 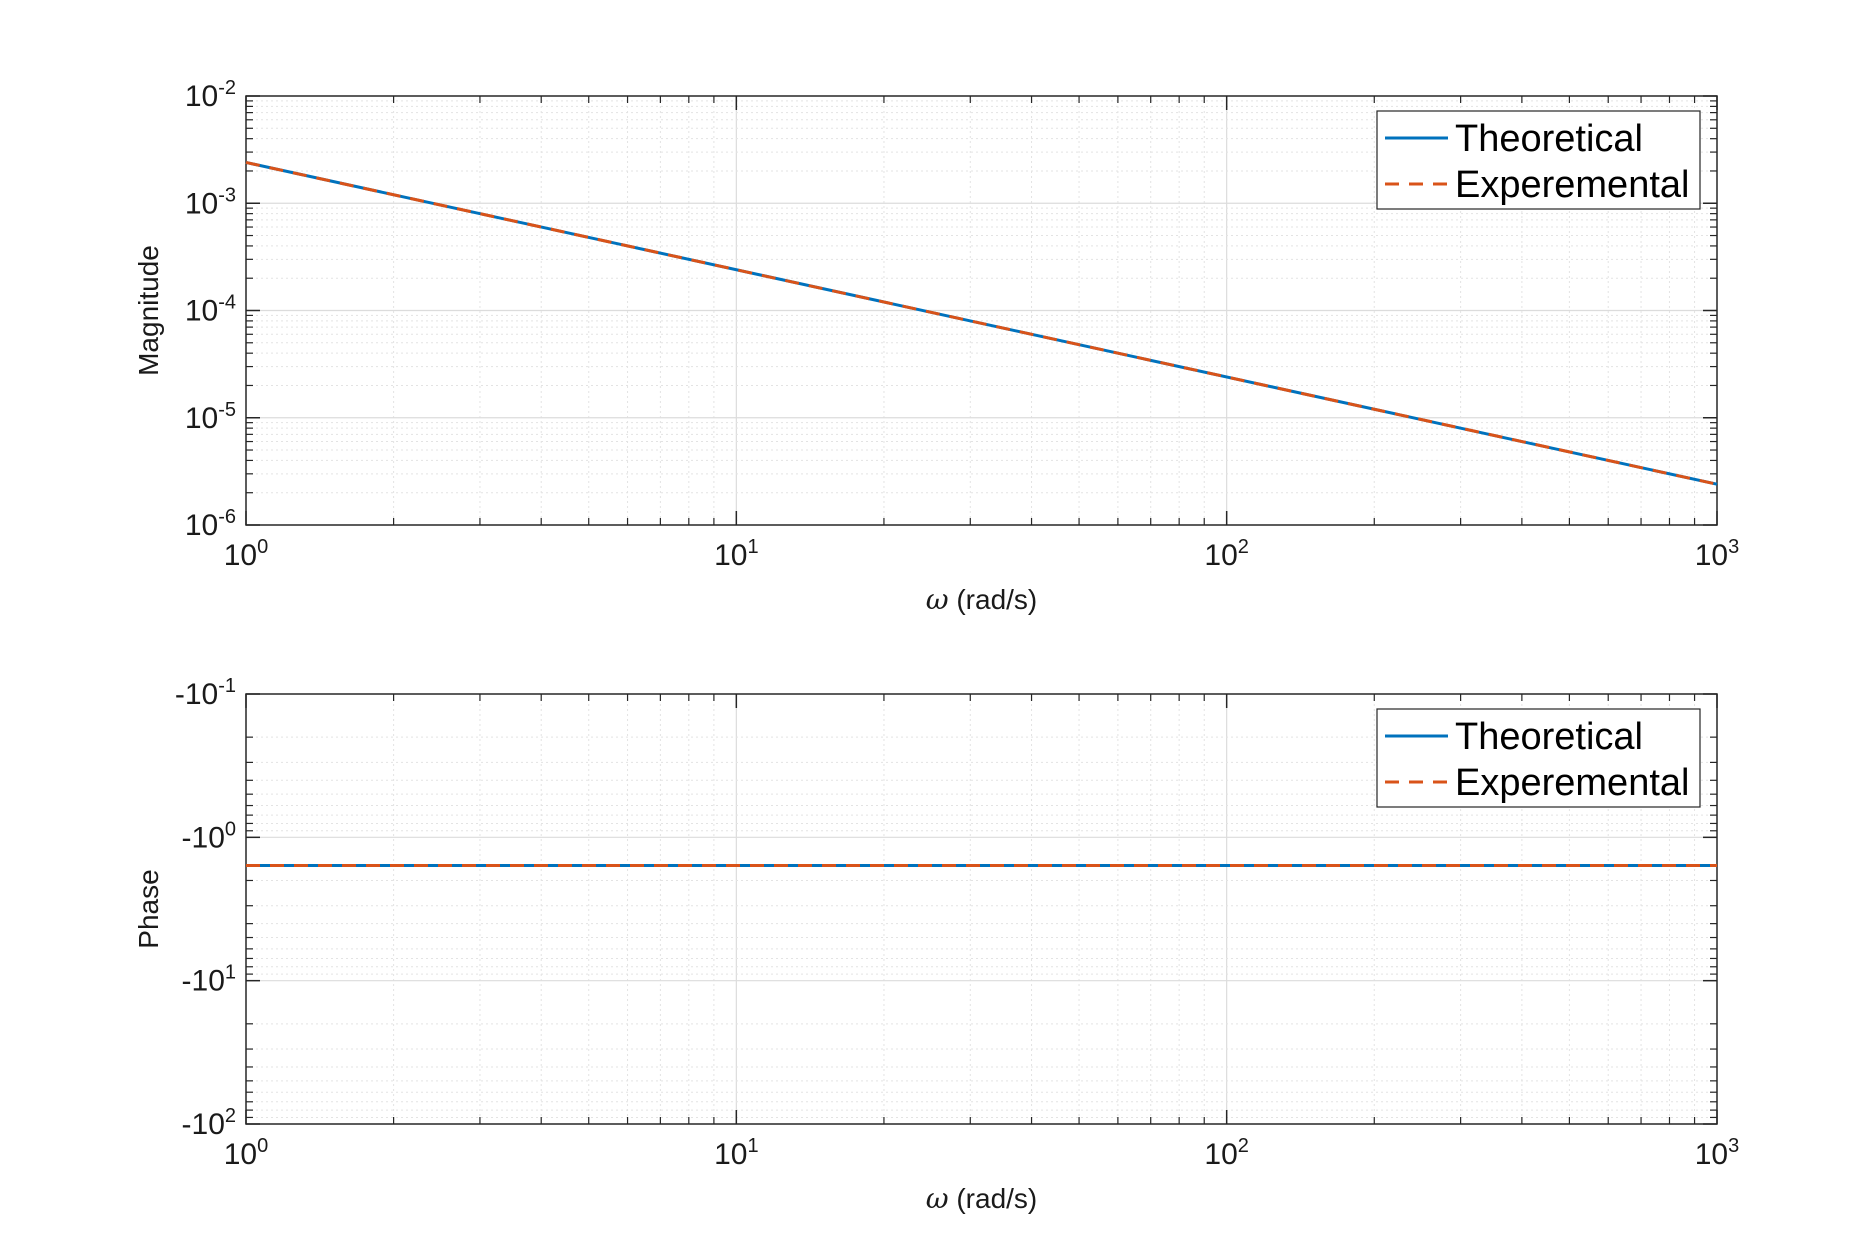 What do you see at coordinates (148, 908) in the screenshot?
I see `y-axis-label: Phase` at bounding box center [148, 908].